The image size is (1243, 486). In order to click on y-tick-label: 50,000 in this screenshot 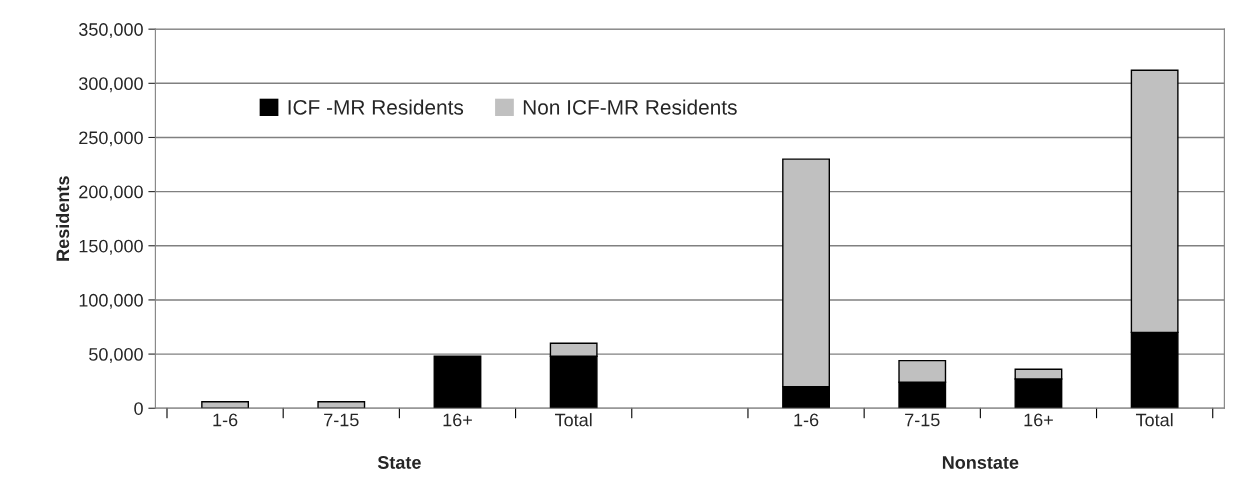, I will do `click(116, 355)`.